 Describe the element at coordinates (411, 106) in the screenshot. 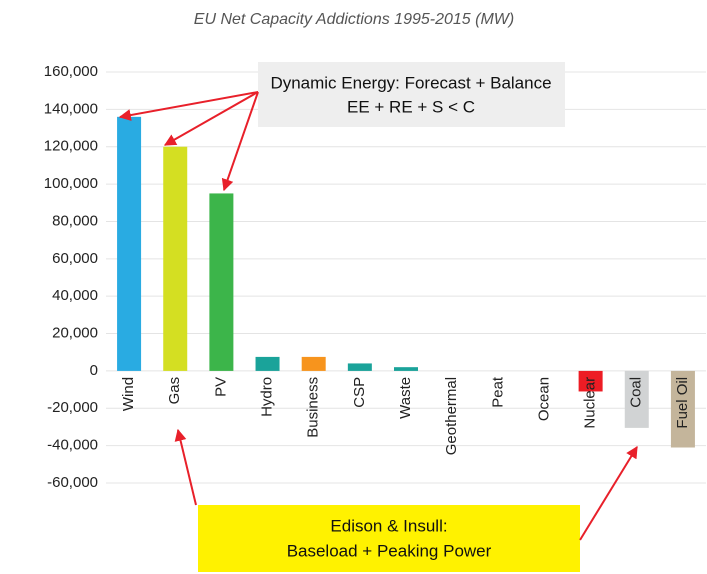

I see `annotation: EE + RE + S < C` at that location.